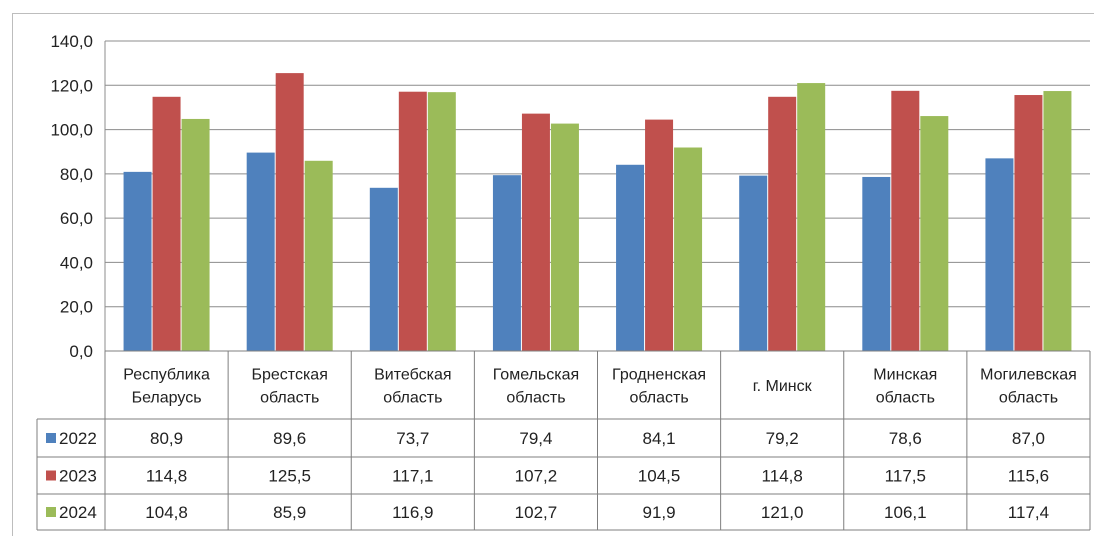  Describe the element at coordinates (51, 512) in the screenshot. I see `legend-key-2024` at that location.